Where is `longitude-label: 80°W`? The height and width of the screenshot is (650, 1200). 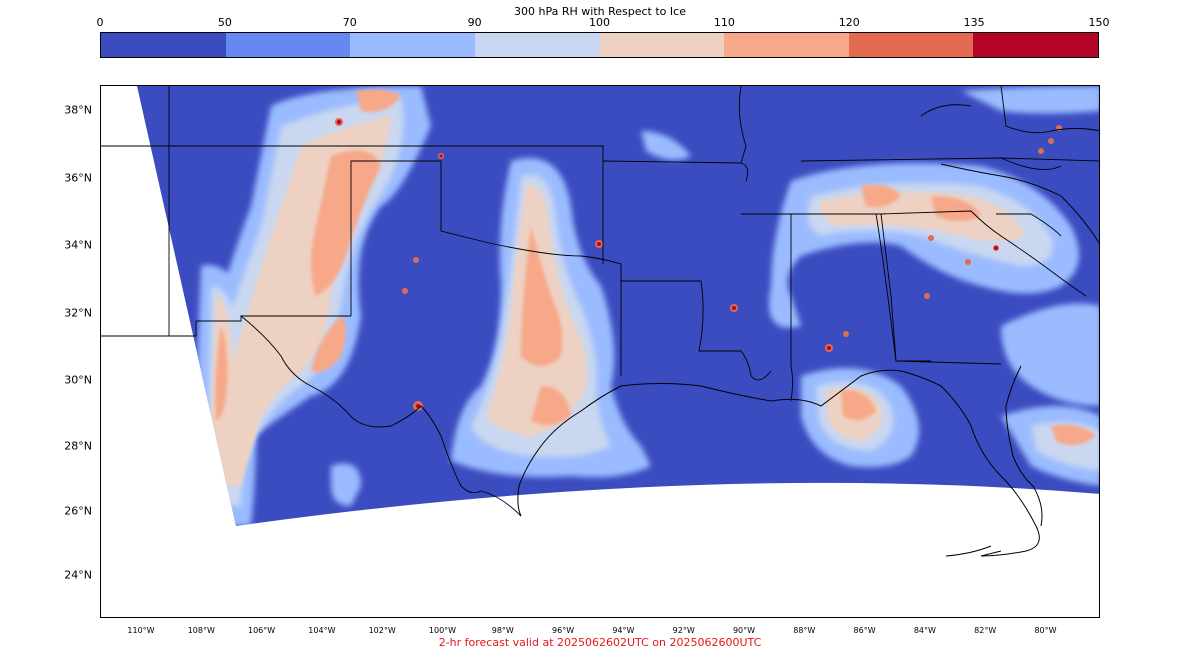
longitude-label: 80°W is located at coordinates (1045, 630).